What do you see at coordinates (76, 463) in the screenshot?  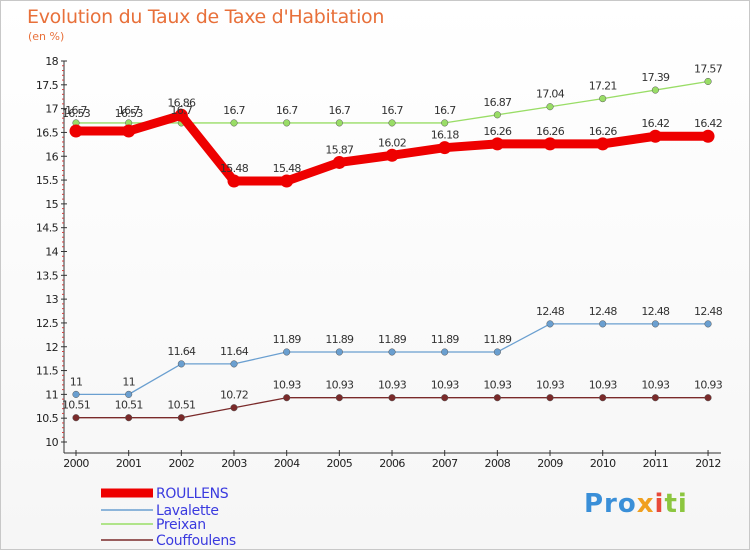 I see `x-tick-label: 2000` at bounding box center [76, 463].